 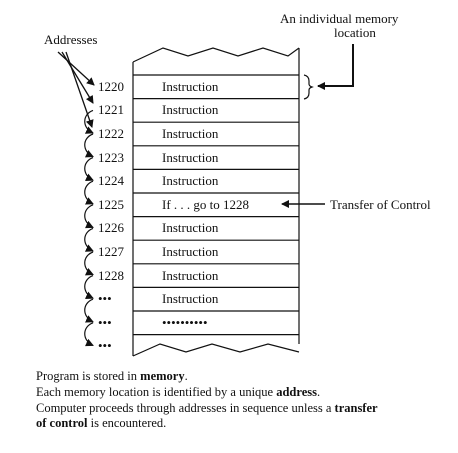 What do you see at coordinates (111, 157) in the screenshot?
I see `address-label: 1223` at bounding box center [111, 157].